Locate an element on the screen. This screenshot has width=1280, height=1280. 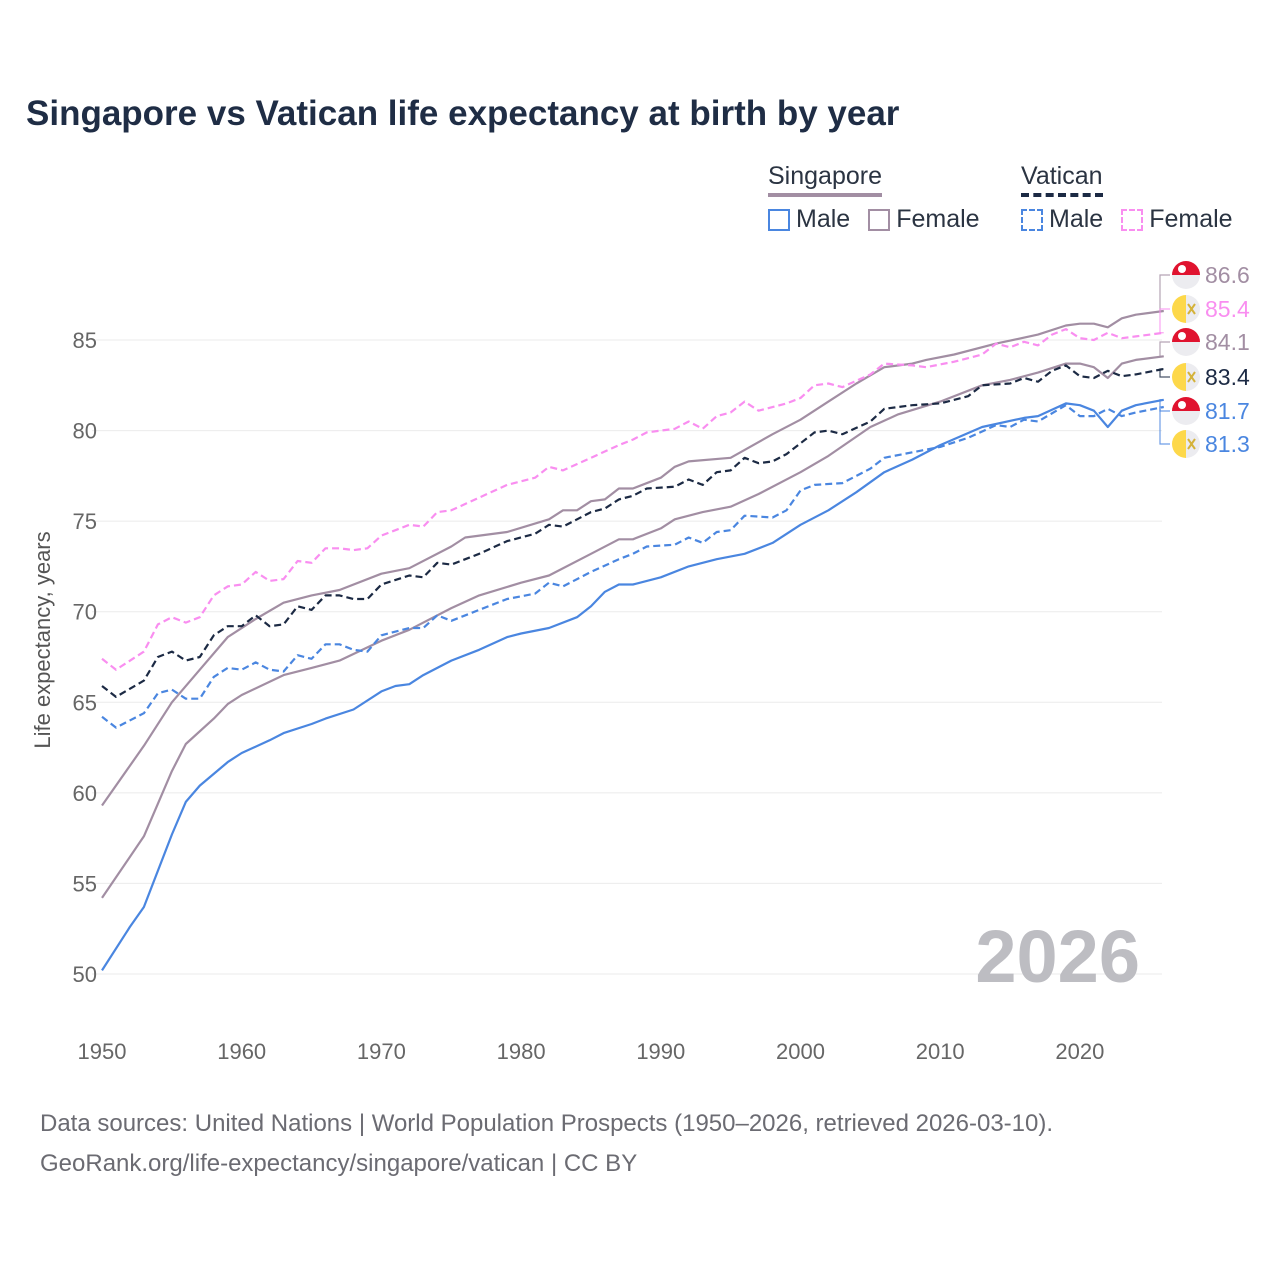
end-value-label: 86.6 is located at coordinates (1227, 275).